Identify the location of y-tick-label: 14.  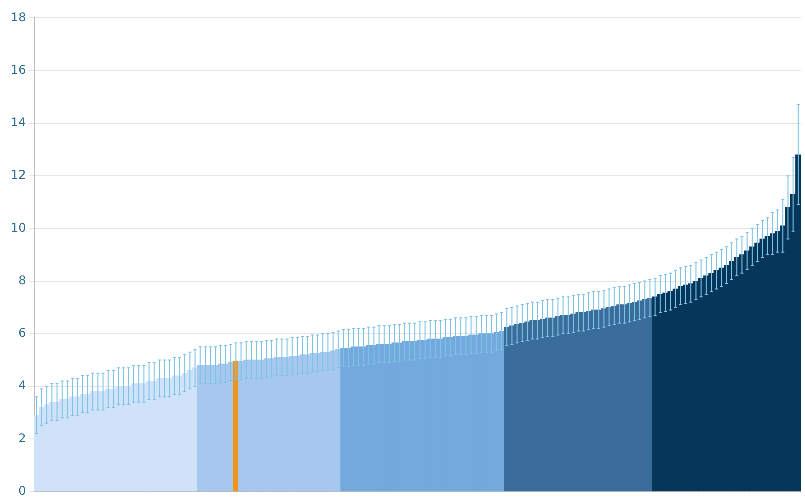
(18, 123).